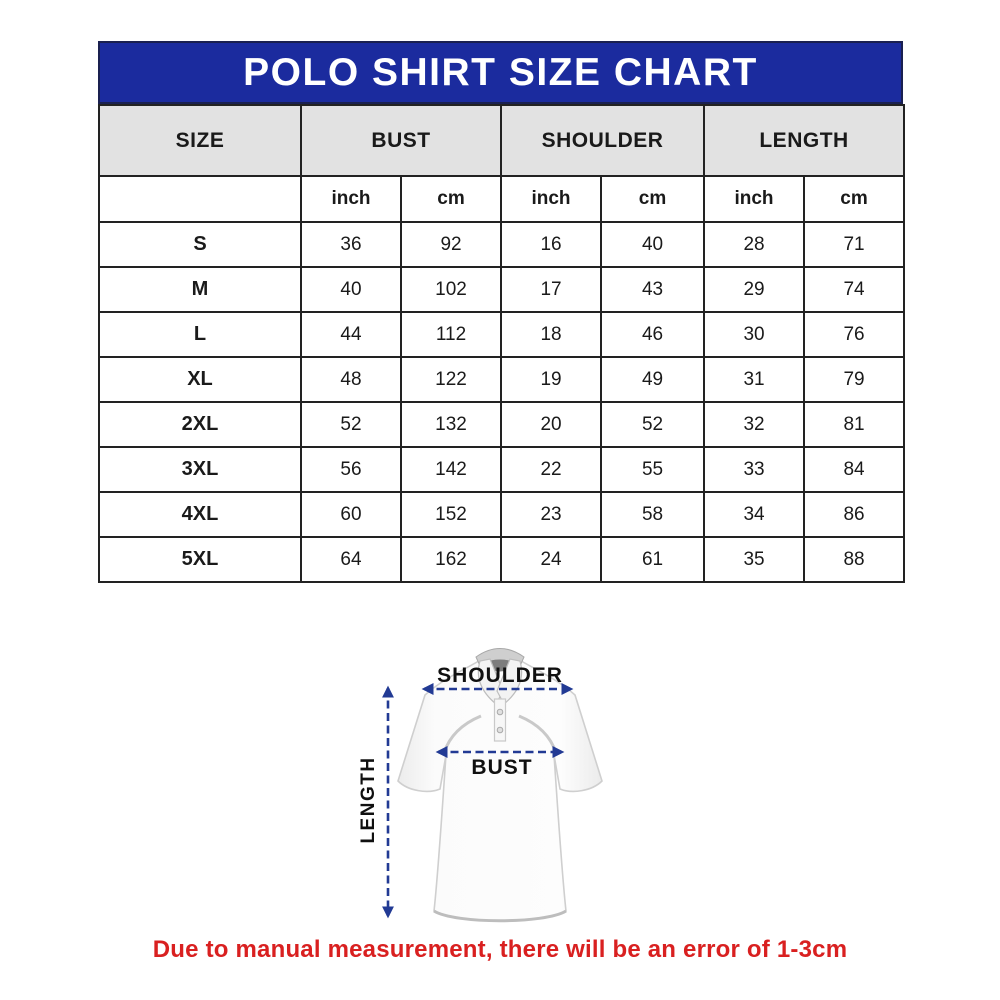 The width and height of the screenshot is (1000, 1000). Describe the element at coordinates (603, 140) in the screenshot. I see `col-header-shoulder: SHOULDER` at that location.